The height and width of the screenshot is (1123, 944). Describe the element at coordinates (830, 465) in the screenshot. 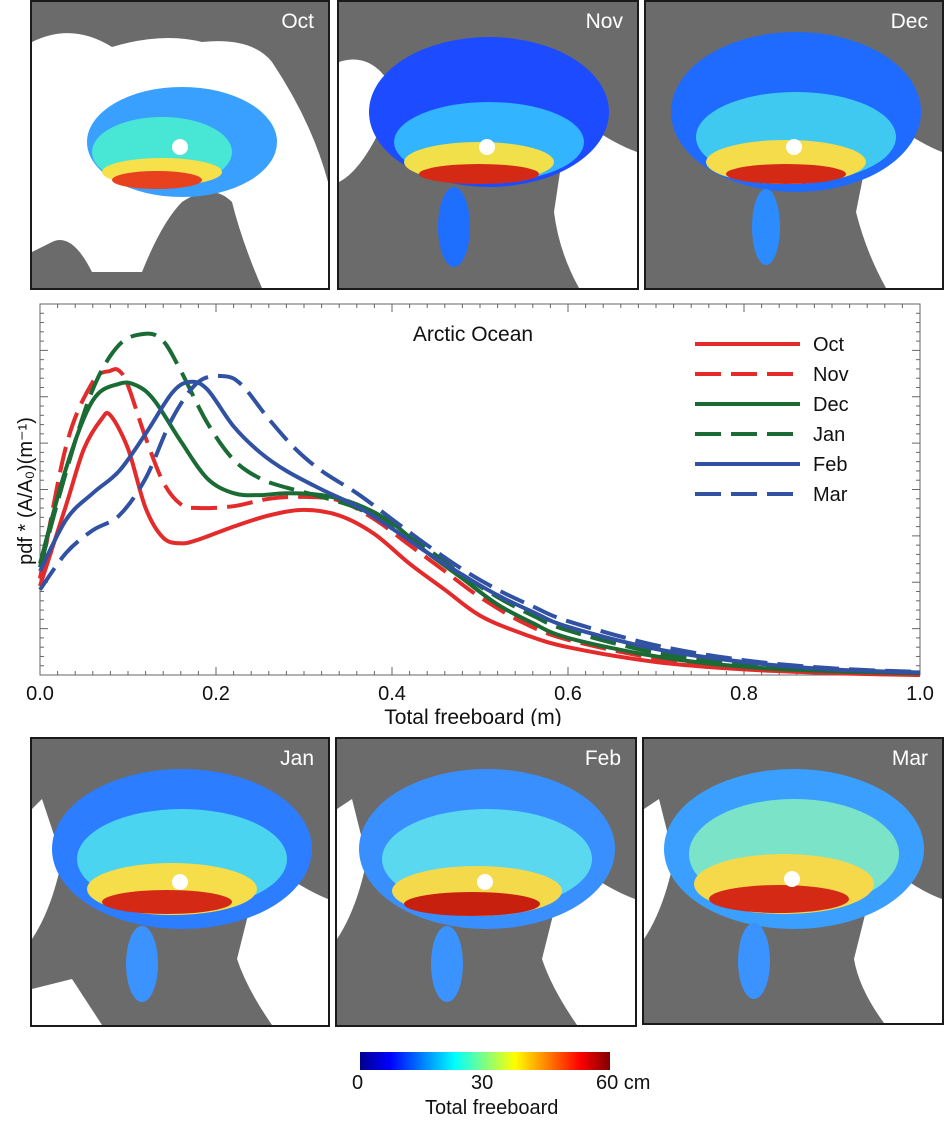

I see `legend-label-feb: Feb` at that location.